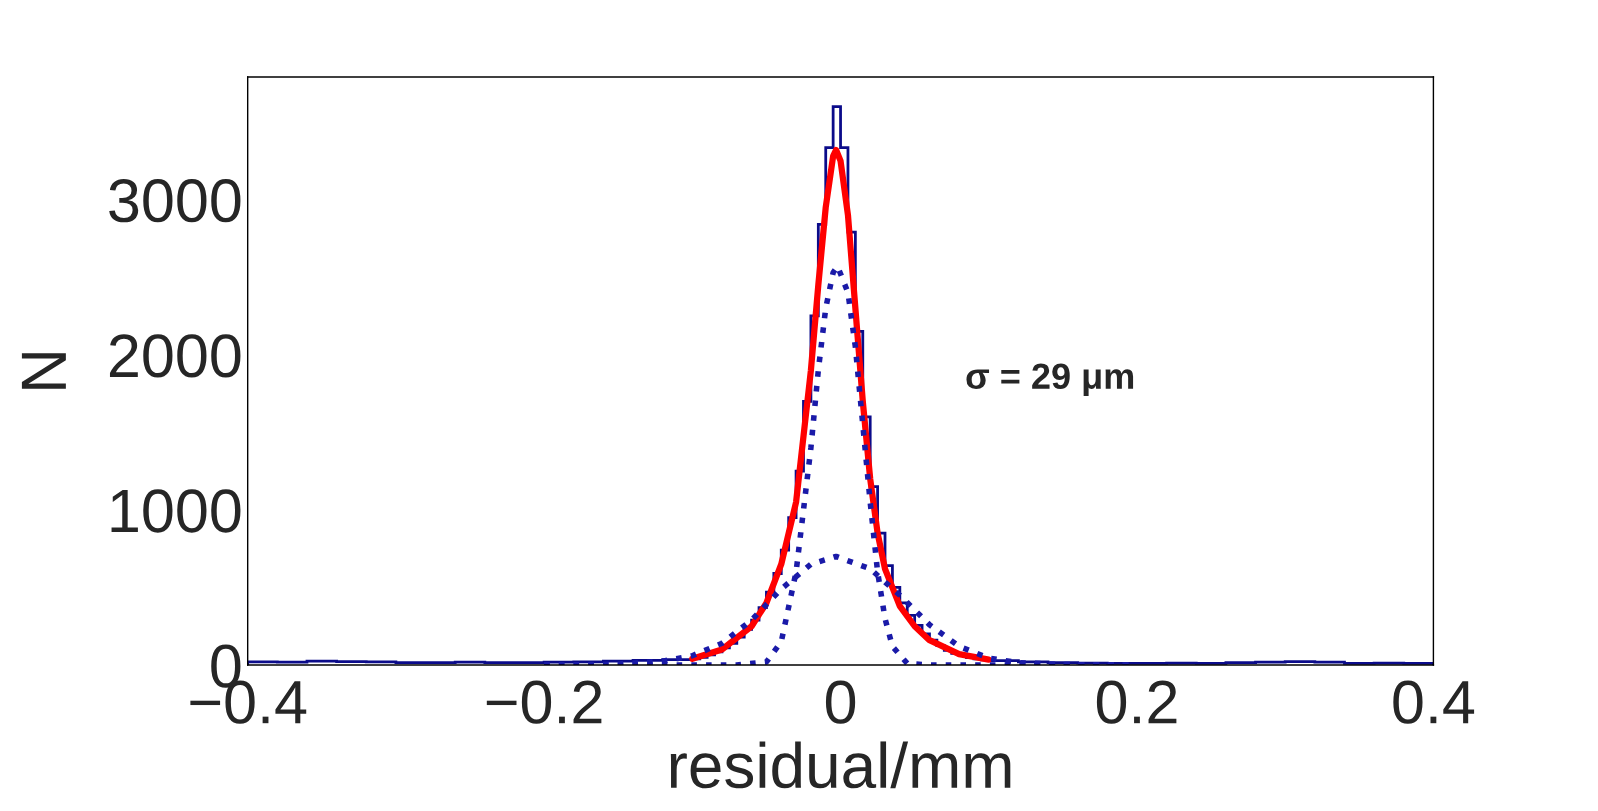 The image size is (1598, 811). I want to click on x-tick-label: 0.2, so click(1136, 702).